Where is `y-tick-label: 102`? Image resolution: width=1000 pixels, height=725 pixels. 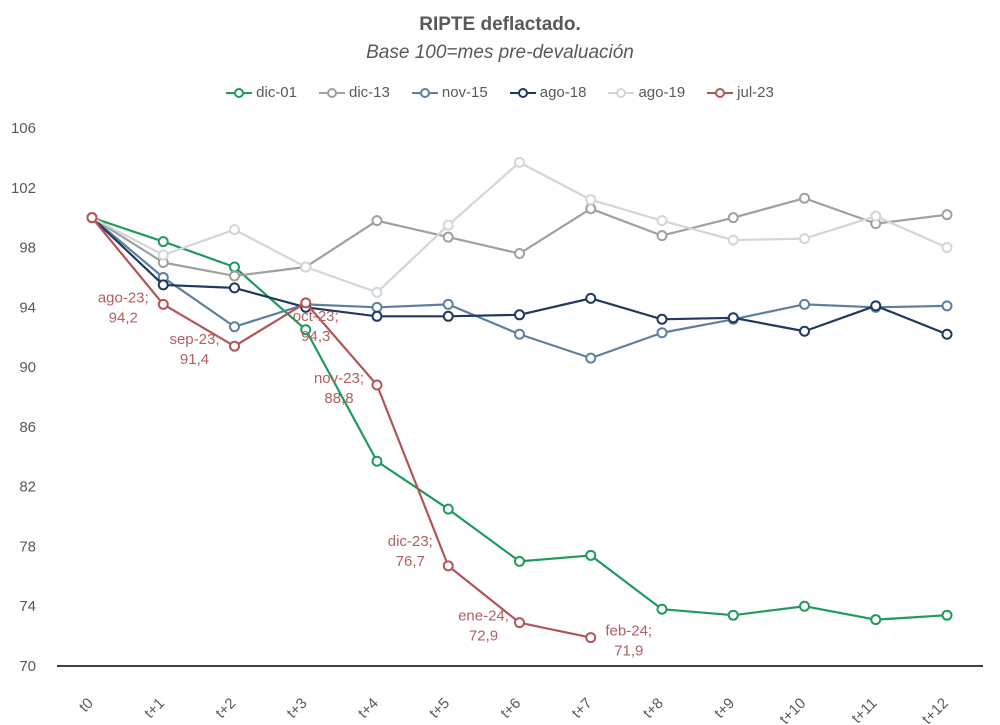 y-tick-label: 102 is located at coordinates (23, 188).